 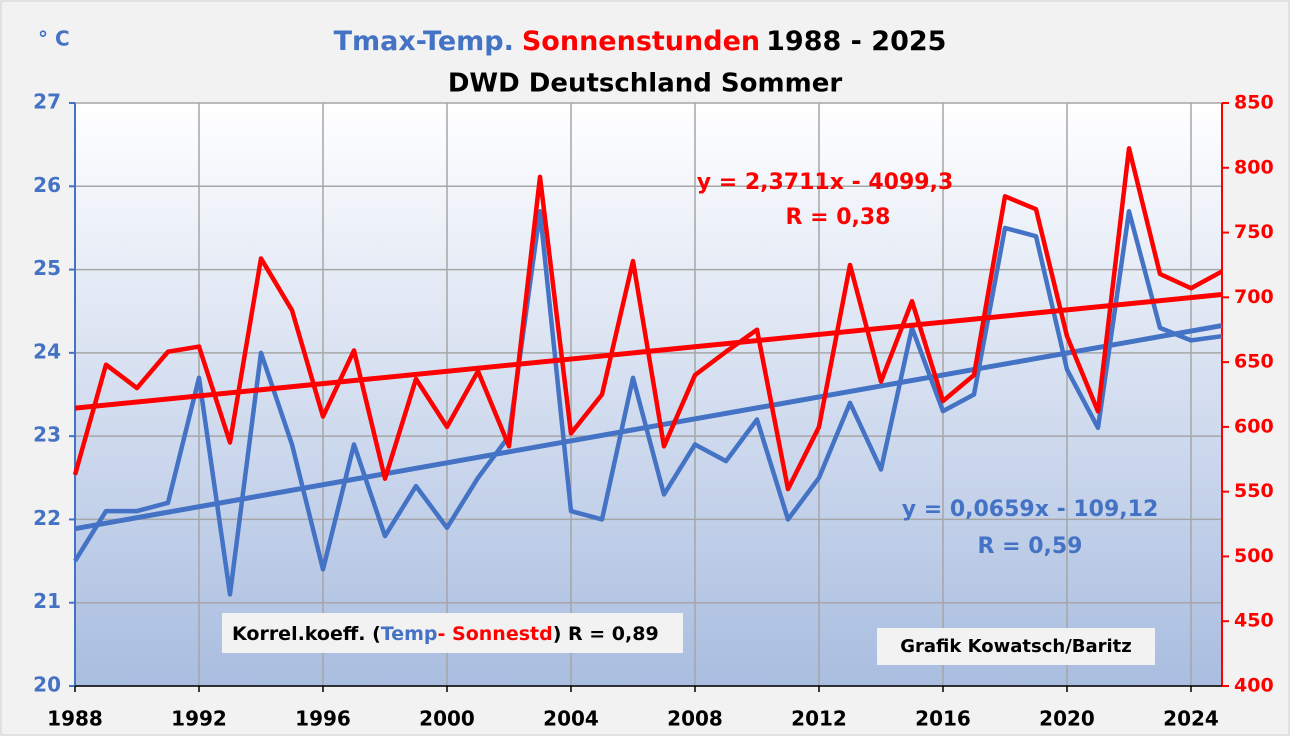 What do you see at coordinates (648, 351) in the screenshot?
I see `trend-line` at bounding box center [648, 351].